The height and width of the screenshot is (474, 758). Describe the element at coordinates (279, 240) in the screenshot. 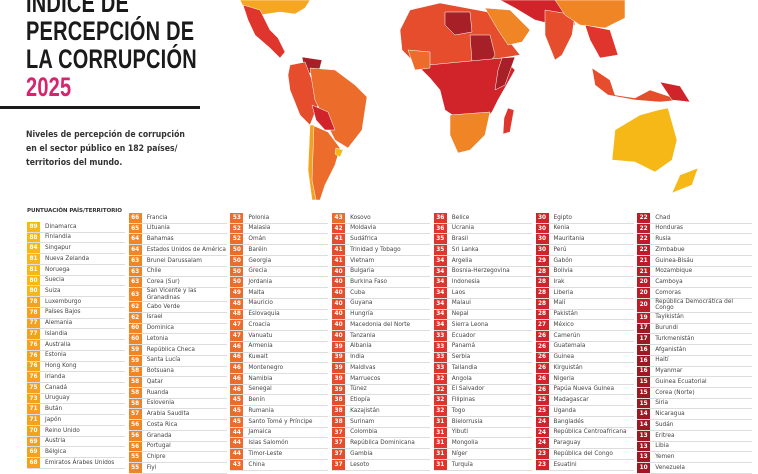

I see `table-row: 52 Omán` at that location.